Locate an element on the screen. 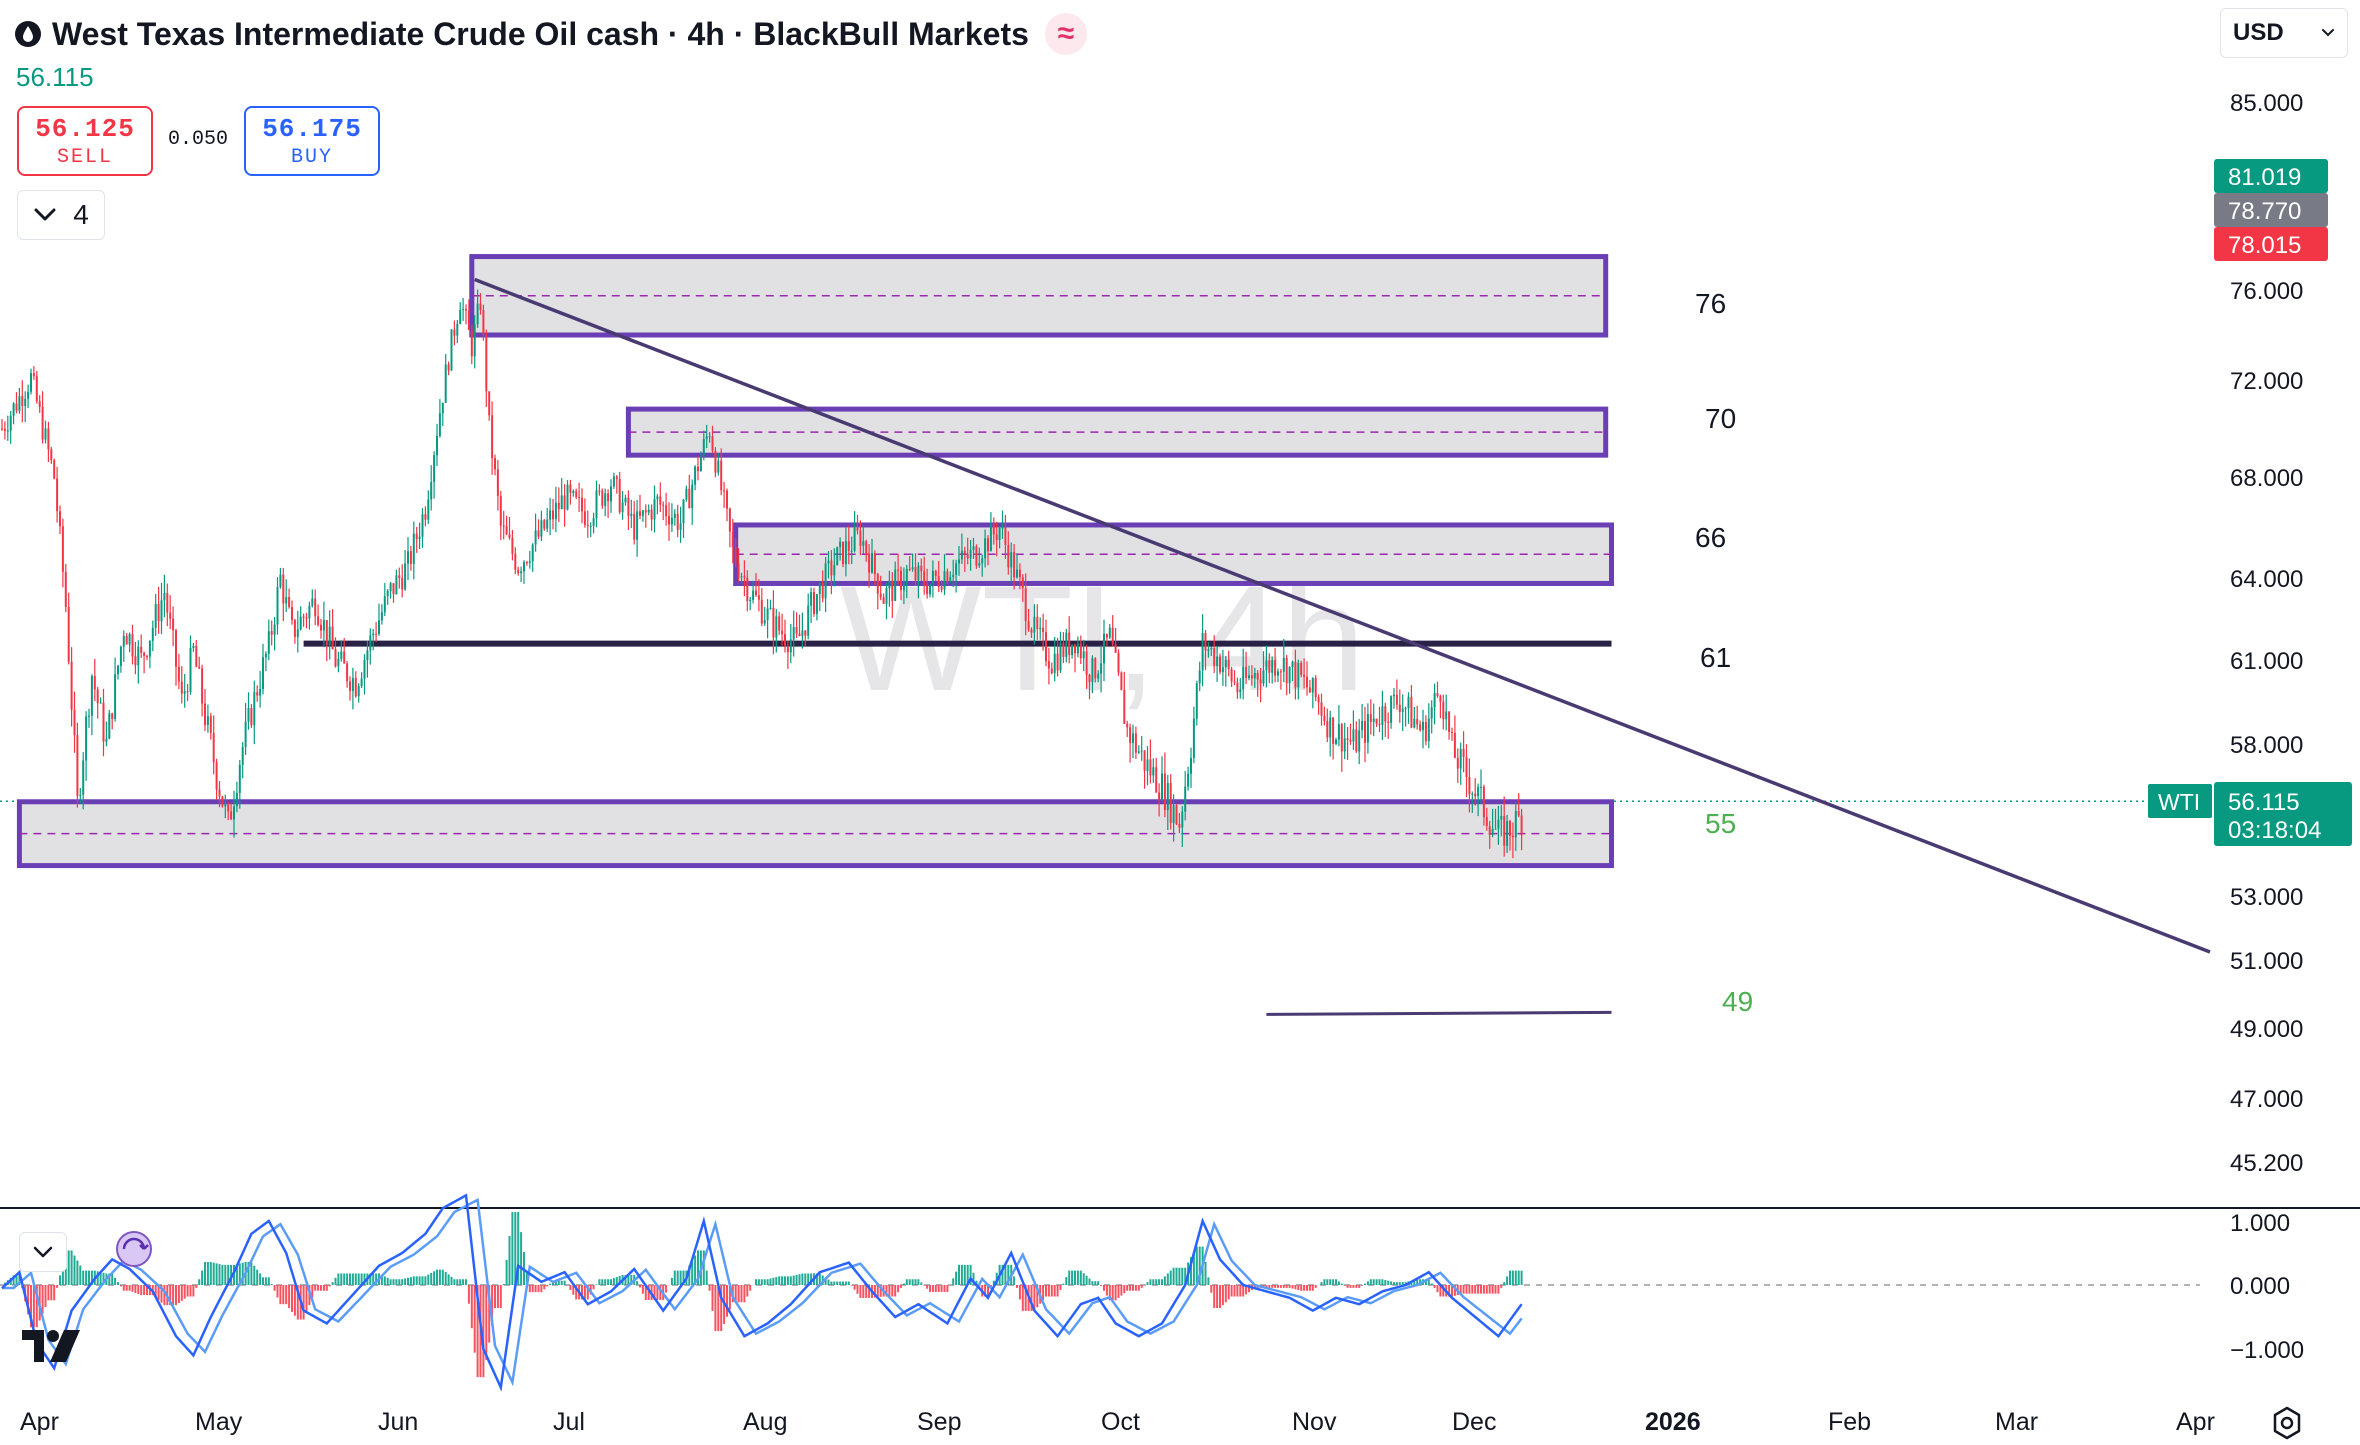  currency-select: USD is located at coordinates (2284, 33).